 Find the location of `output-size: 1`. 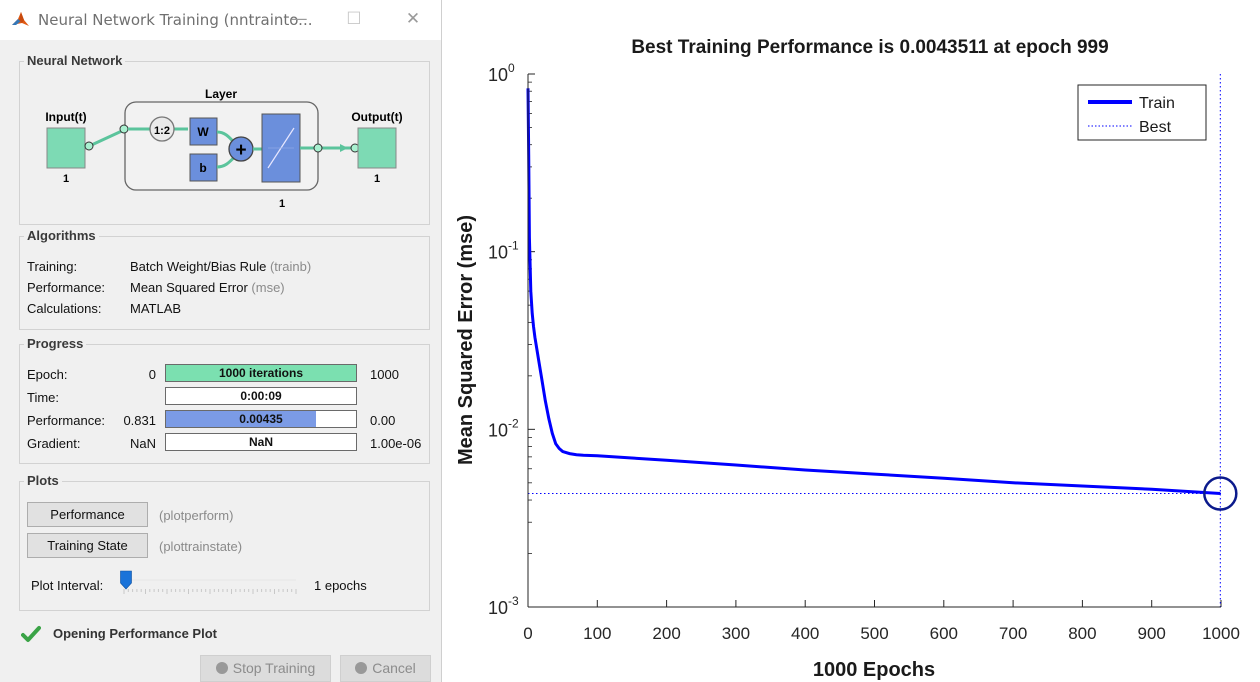

output-size: 1 is located at coordinates (377, 179).